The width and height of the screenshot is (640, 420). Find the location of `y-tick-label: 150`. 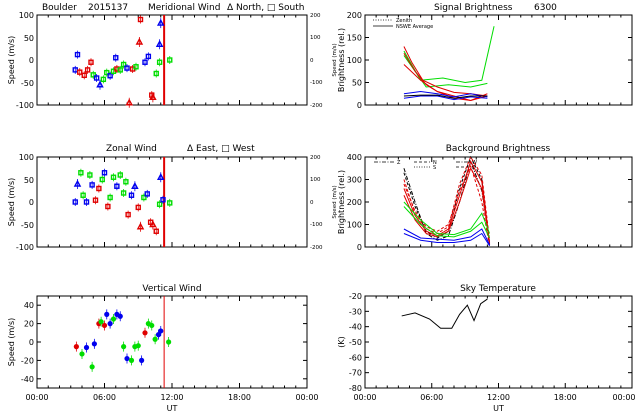

y-tick-label: 150 is located at coordinates (354, 38).